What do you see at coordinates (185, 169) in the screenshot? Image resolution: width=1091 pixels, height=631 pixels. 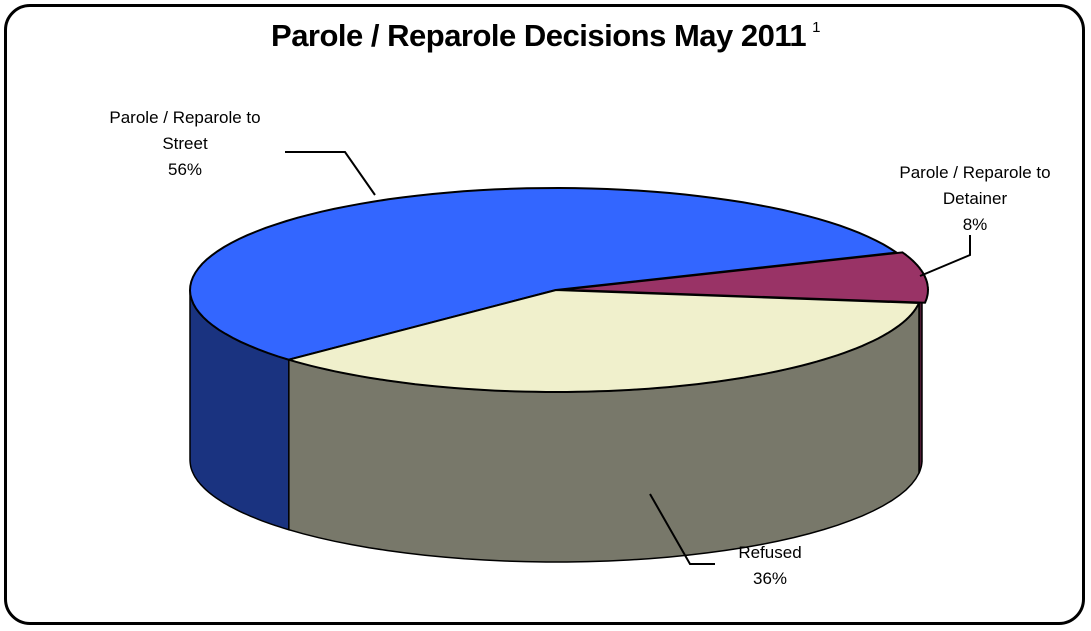 I see `label-street-value: 56%` at bounding box center [185, 169].